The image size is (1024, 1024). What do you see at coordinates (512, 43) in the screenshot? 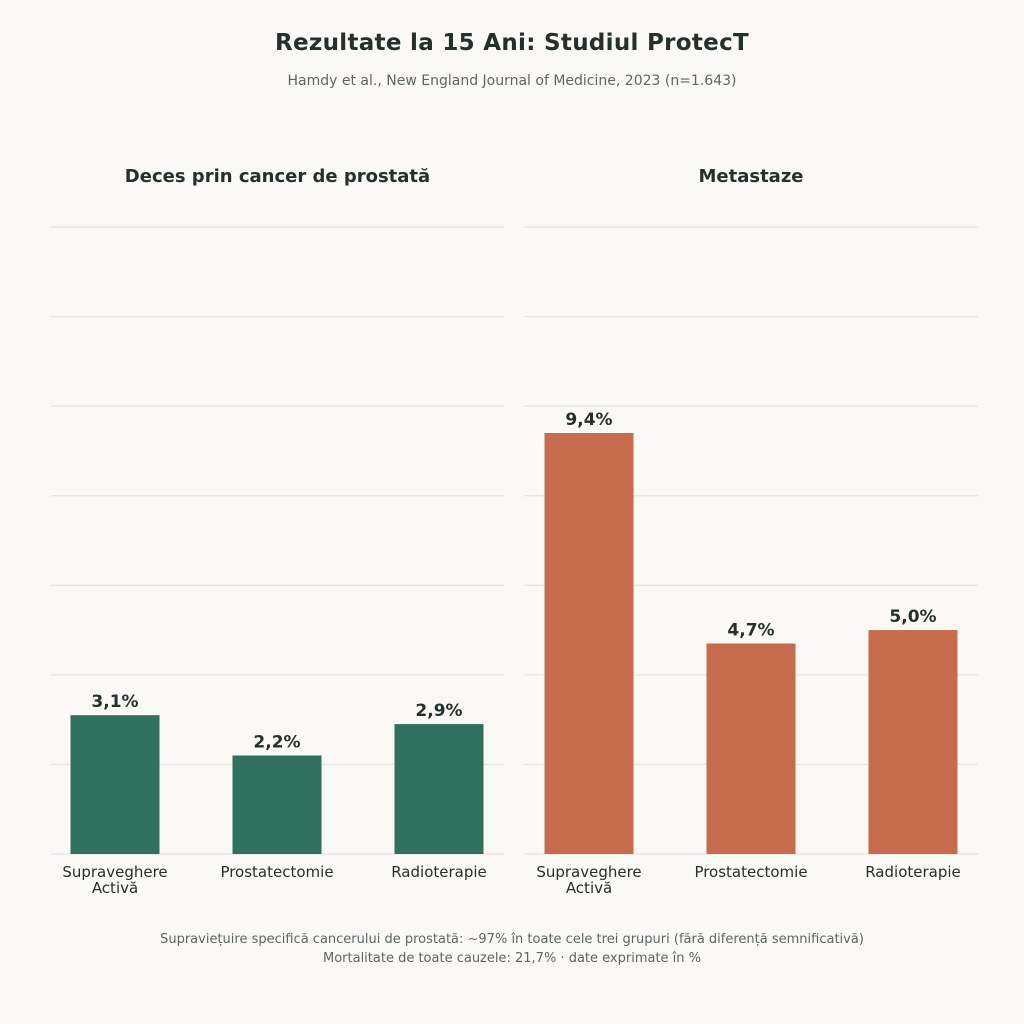
I see `chart-title: Rezultate la 15 Ani: Studiul ProtecT` at bounding box center [512, 43].